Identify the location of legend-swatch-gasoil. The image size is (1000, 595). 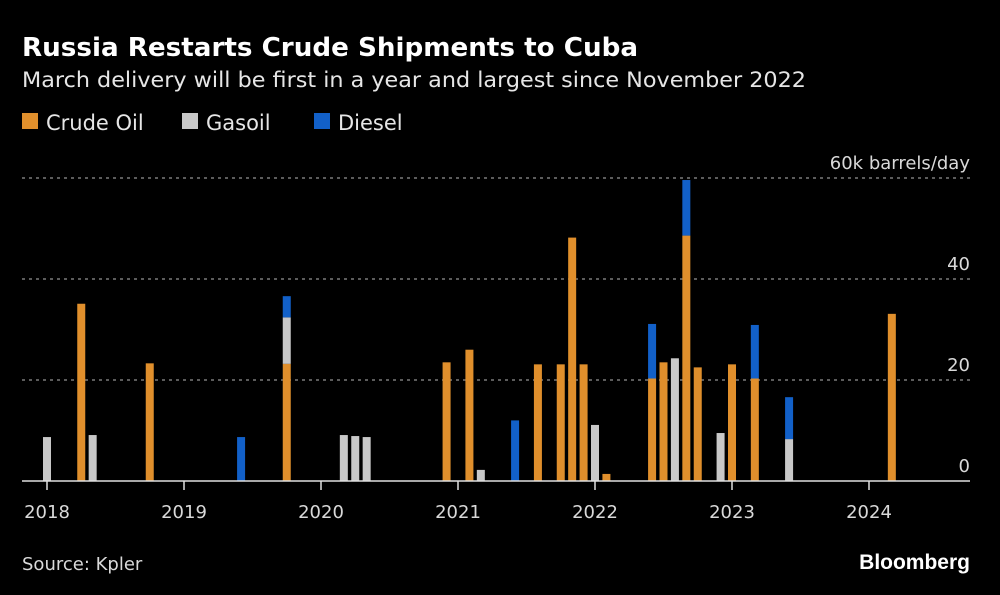
(190, 121).